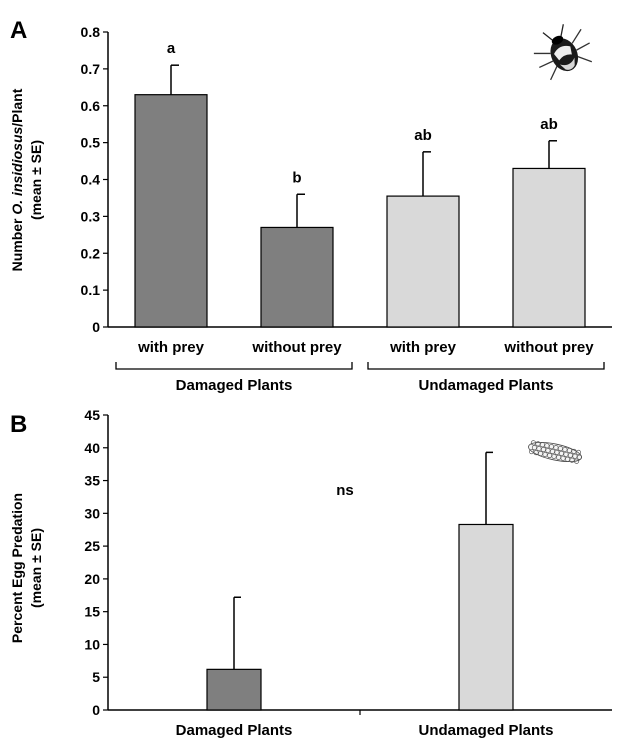 Image resolution: width=627 pixels, height=742 pixels. Describe the element at coordinates (365, 730) in the screenshot. I see `panel-b-categories: Damaged Plants Undamaged Plants` at that location.